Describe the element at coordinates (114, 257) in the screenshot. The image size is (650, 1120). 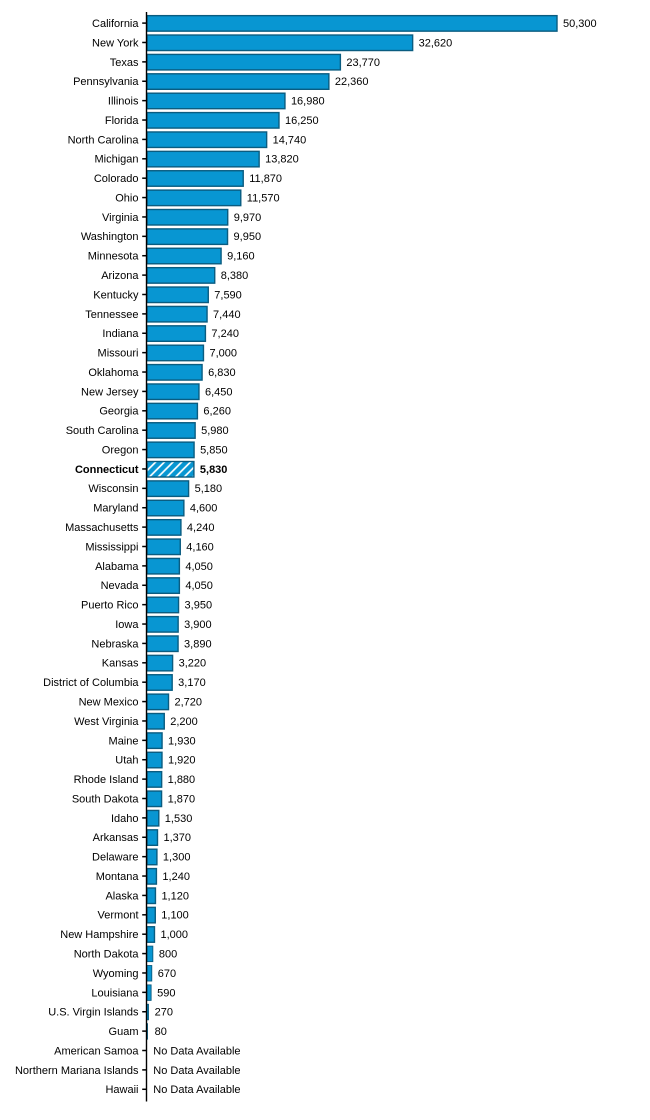
I see `svg-text: Minnesota` at that location.